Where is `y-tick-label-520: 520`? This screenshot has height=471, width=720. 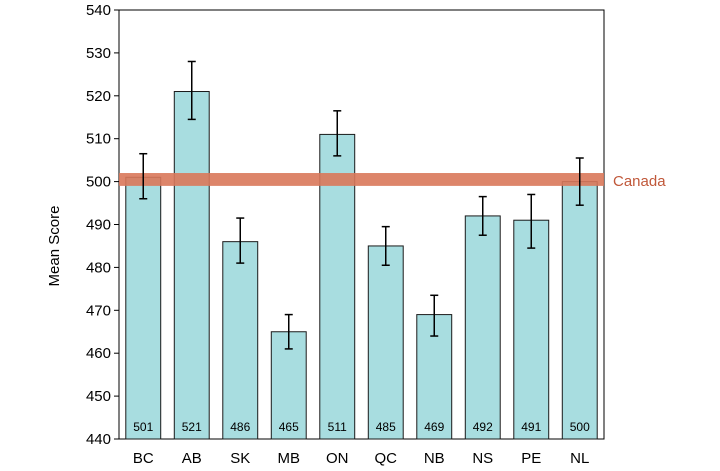 y-tick-label-520: 520 is located at coordinates (98, 96).